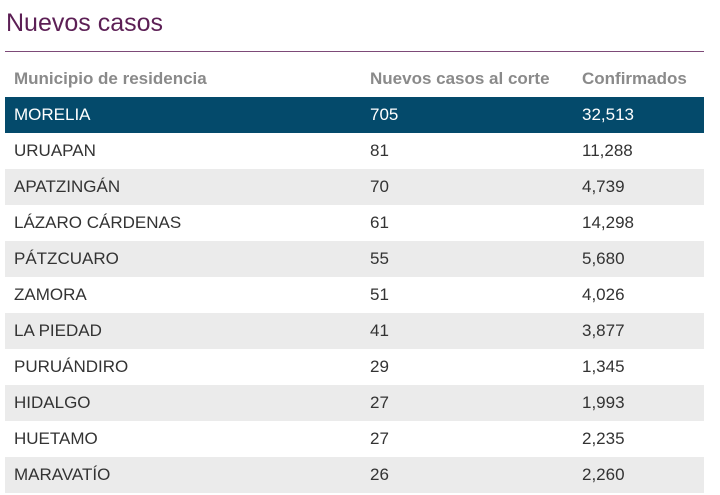 Image resolution: width=720 pixels, height=495 pixels. Describe the element at coordinates (50, 294) in the screenshot. I see `cell-municipio: ZAMORA` at that location.